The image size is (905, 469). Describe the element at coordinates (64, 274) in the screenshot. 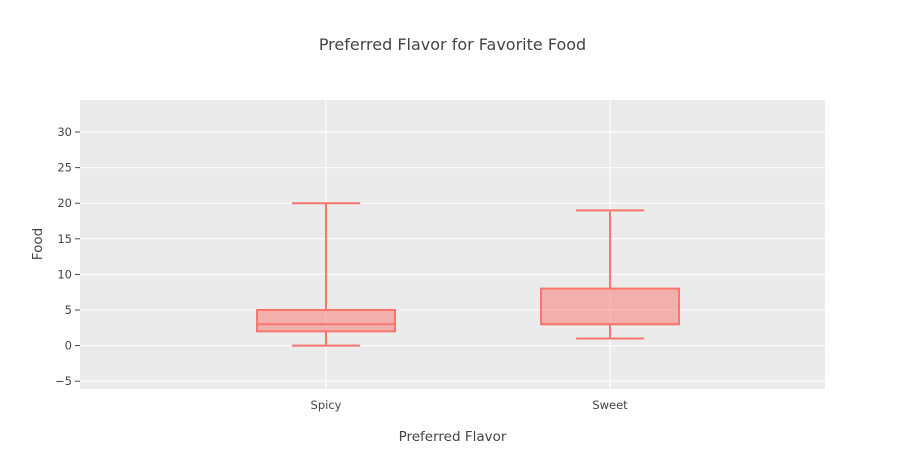

I see `y-tick-label: 10` at that location.